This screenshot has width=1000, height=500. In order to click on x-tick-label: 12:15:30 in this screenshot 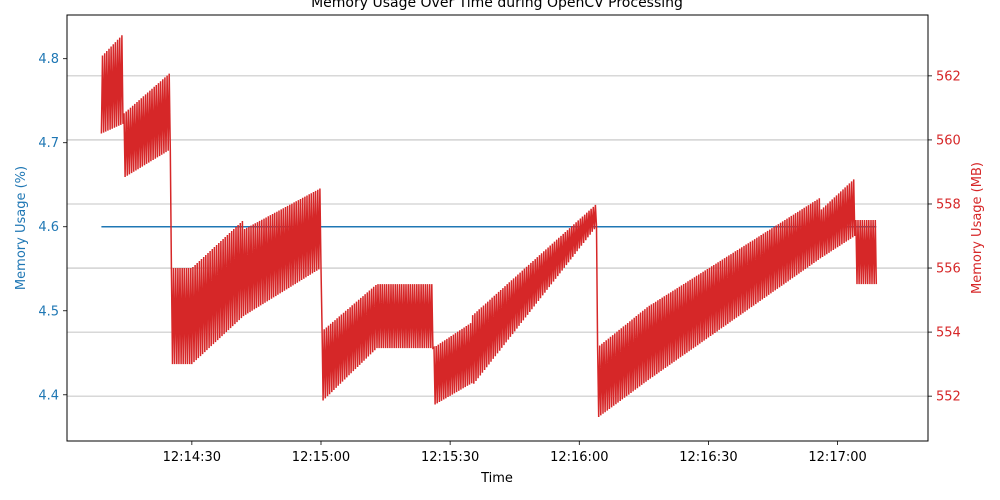, I will do `click(450, 457)`.